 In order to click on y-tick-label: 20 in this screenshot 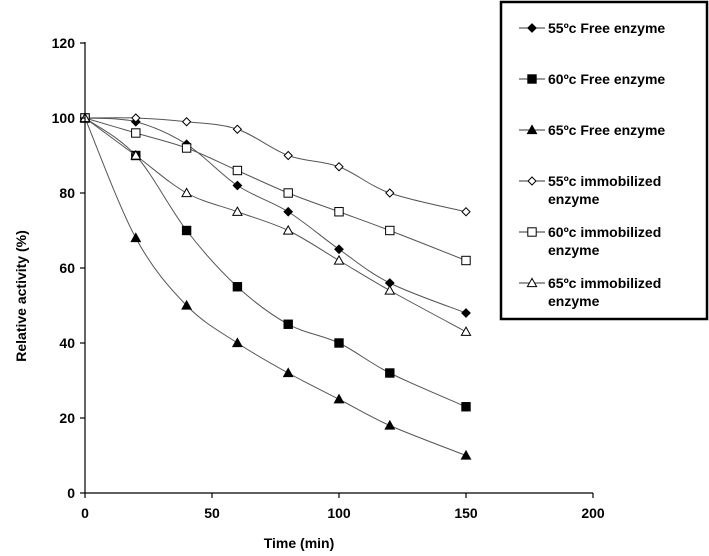, I will do `click(67, 418)`.